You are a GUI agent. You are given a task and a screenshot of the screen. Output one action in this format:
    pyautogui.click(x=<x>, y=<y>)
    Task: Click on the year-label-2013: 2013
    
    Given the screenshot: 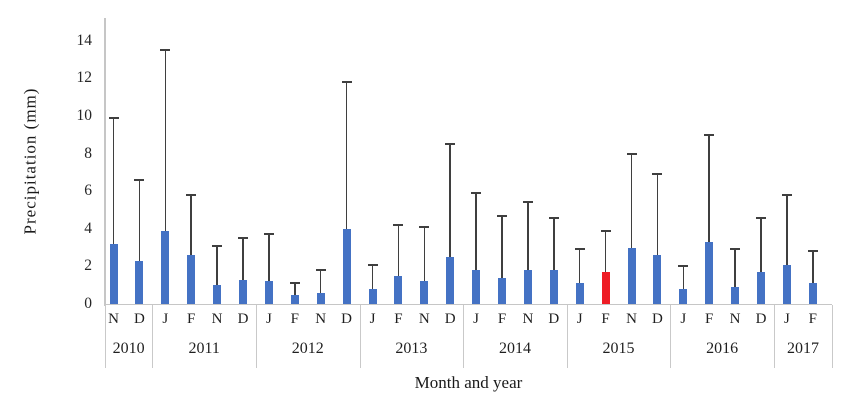 What is the action you would take?
    pyautogui.click(x=411, y=348)
    